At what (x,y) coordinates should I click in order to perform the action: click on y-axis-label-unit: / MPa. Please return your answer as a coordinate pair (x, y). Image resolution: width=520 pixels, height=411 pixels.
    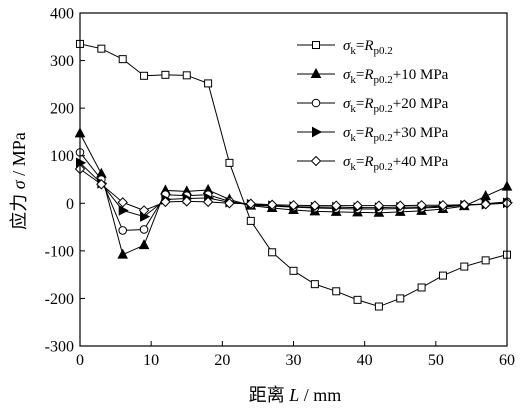
    Looking at the image, I should click on (19, 154).